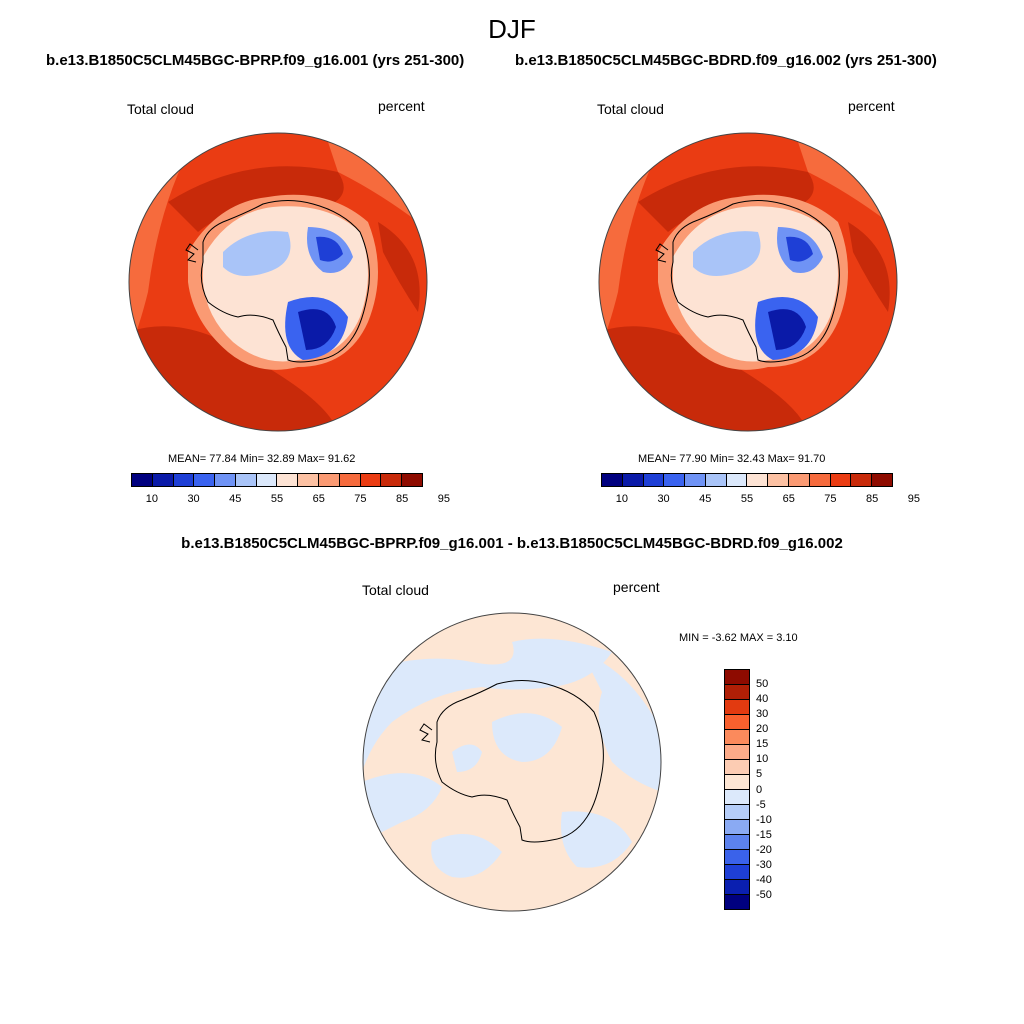  What do you see at coordinates (830, 499) in the screenshot?
I see `right-colorbar-tick-label: 75` at bounding box center [830, 499].